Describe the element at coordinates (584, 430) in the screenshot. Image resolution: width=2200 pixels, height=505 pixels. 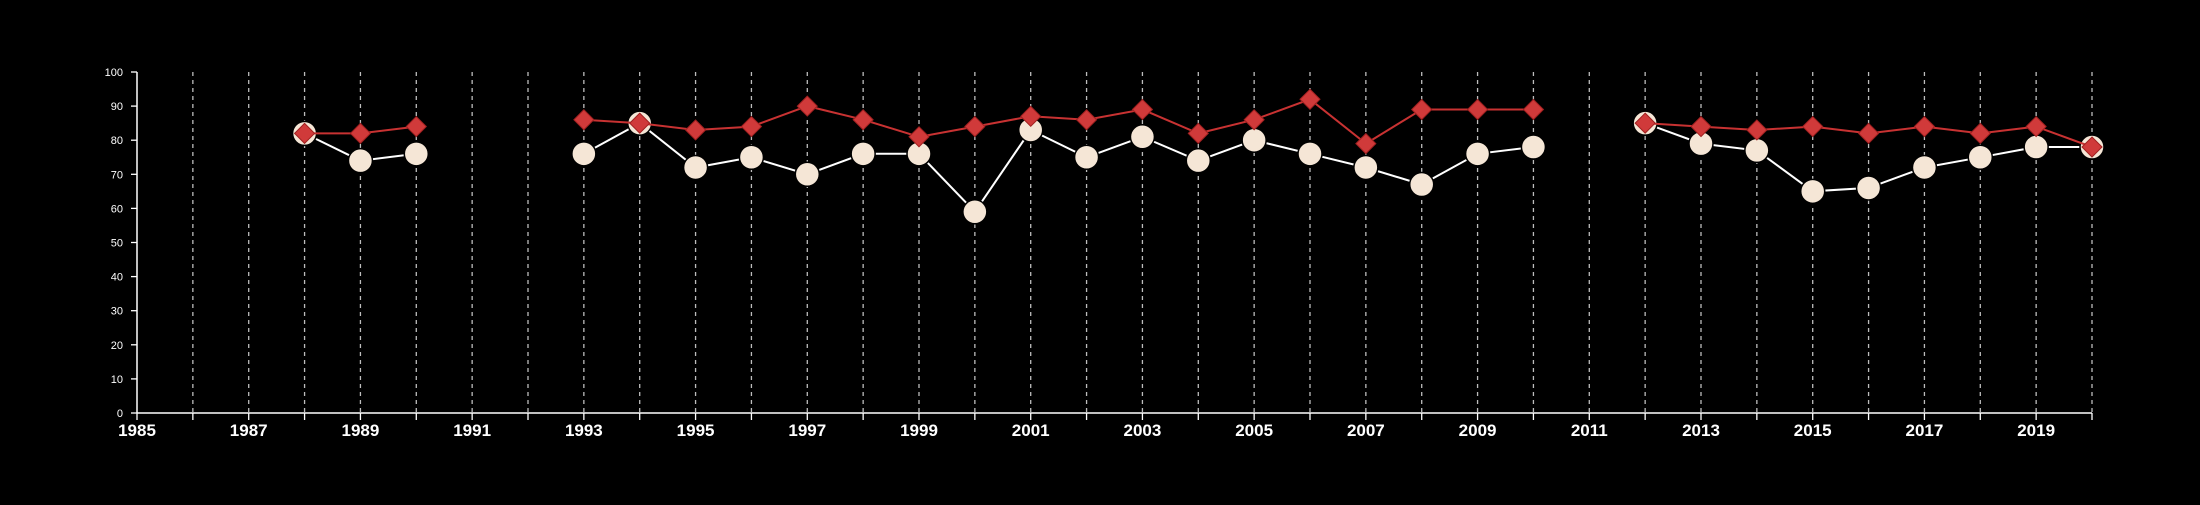
I see `x-tick-label: 1993` at that location.